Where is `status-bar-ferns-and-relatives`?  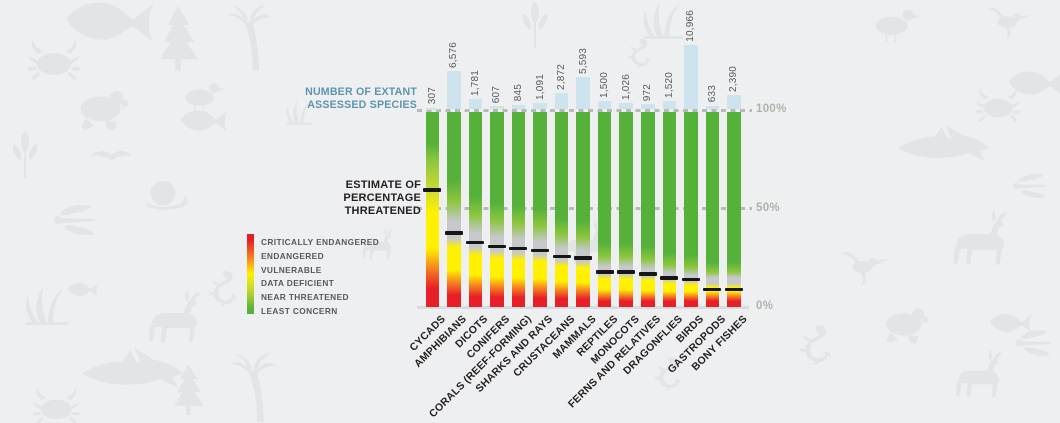 status-bar-ferns-and-relatives is located at coordinates (648, 209).